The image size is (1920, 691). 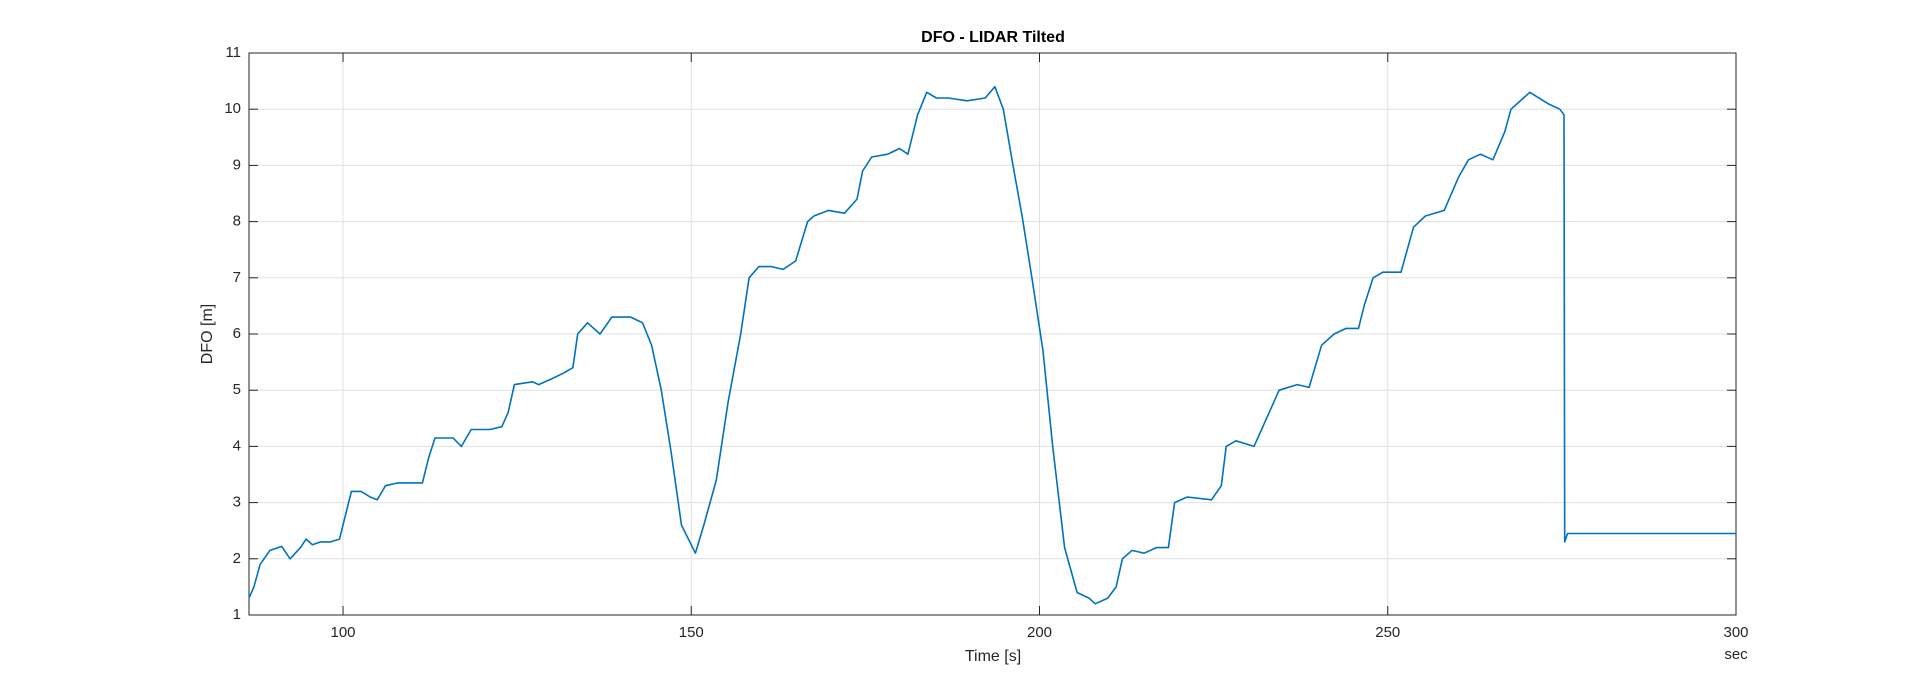 What do you see at coordinates (1735, 632) in the screenshot?
I see `x-tick-label: 300` at bounding box center [1735, 632].